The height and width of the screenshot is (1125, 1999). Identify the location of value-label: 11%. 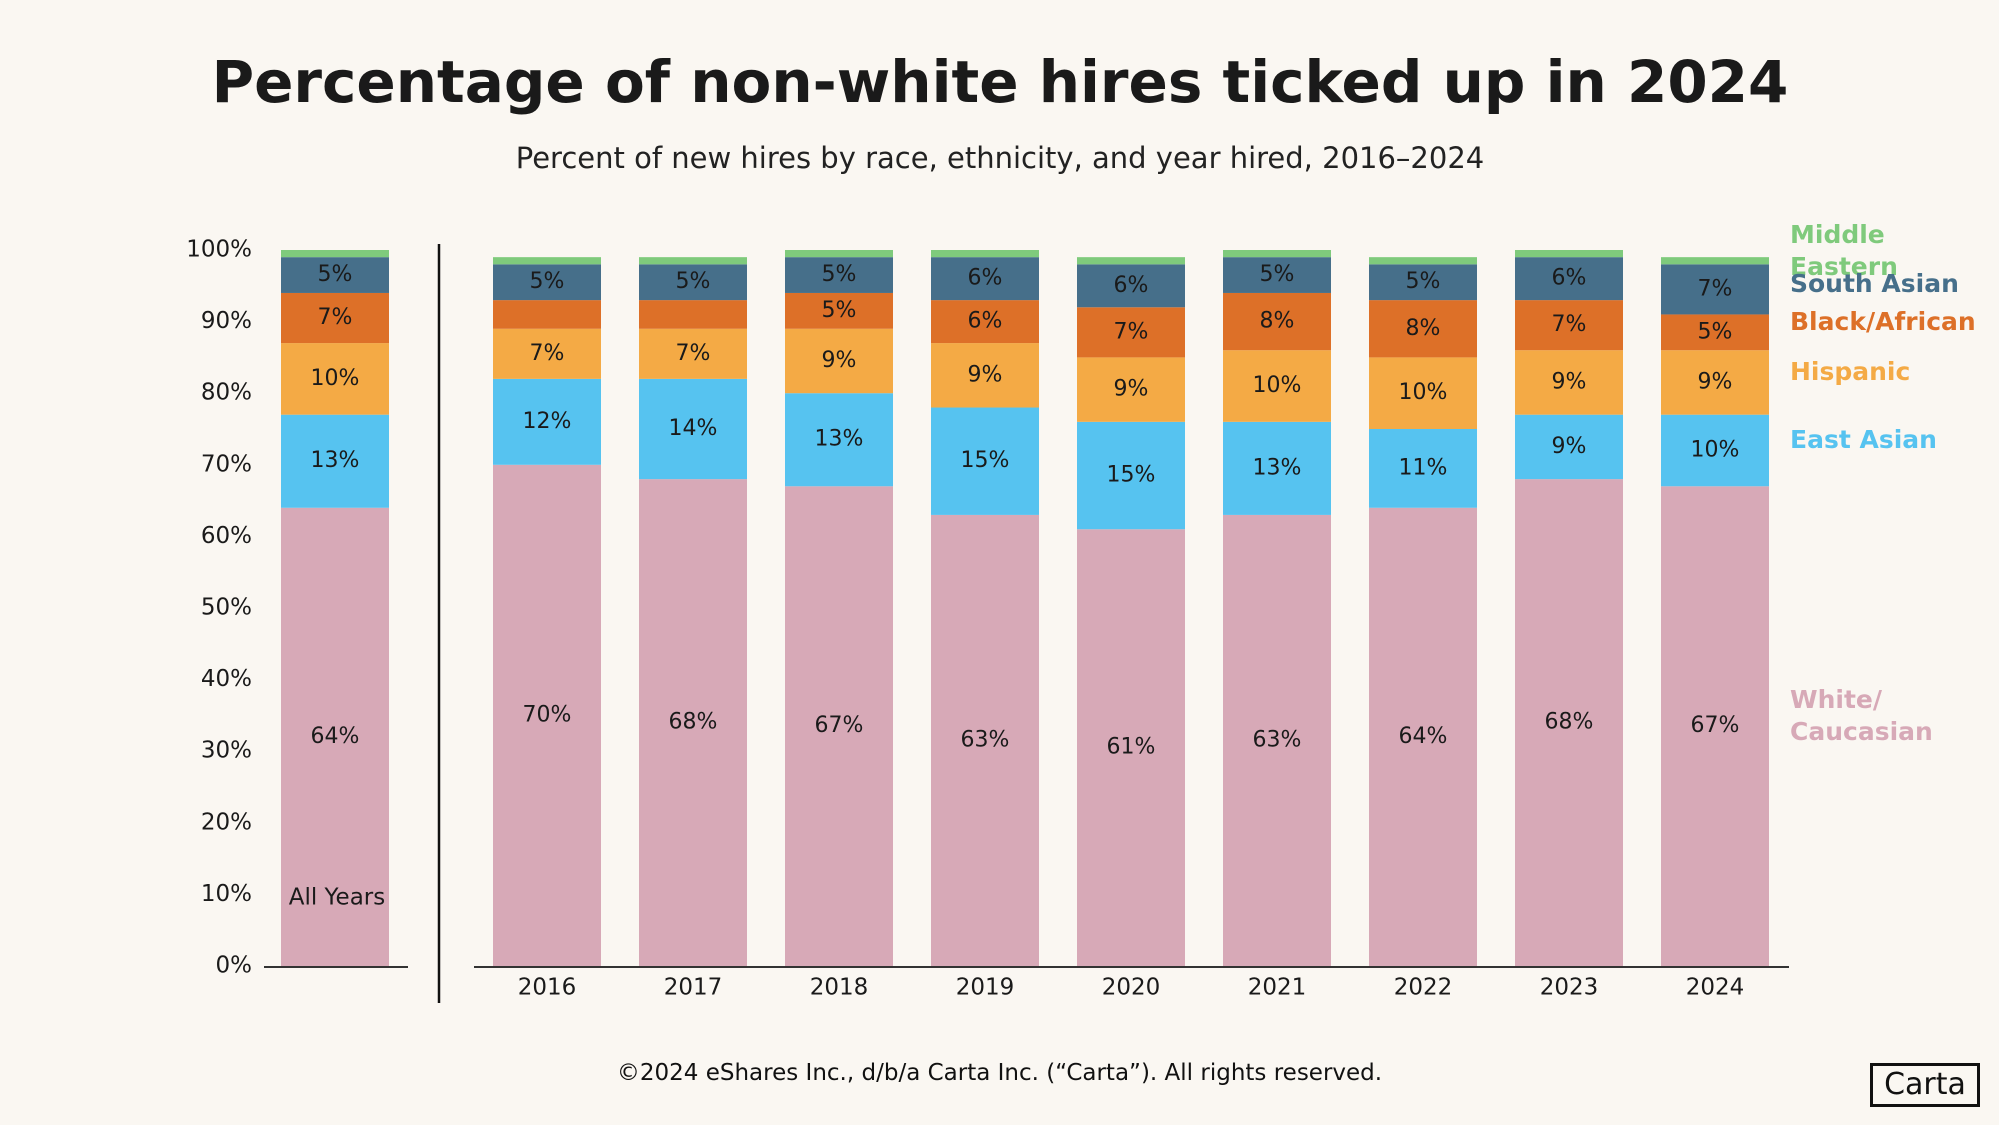
(1423, 467).